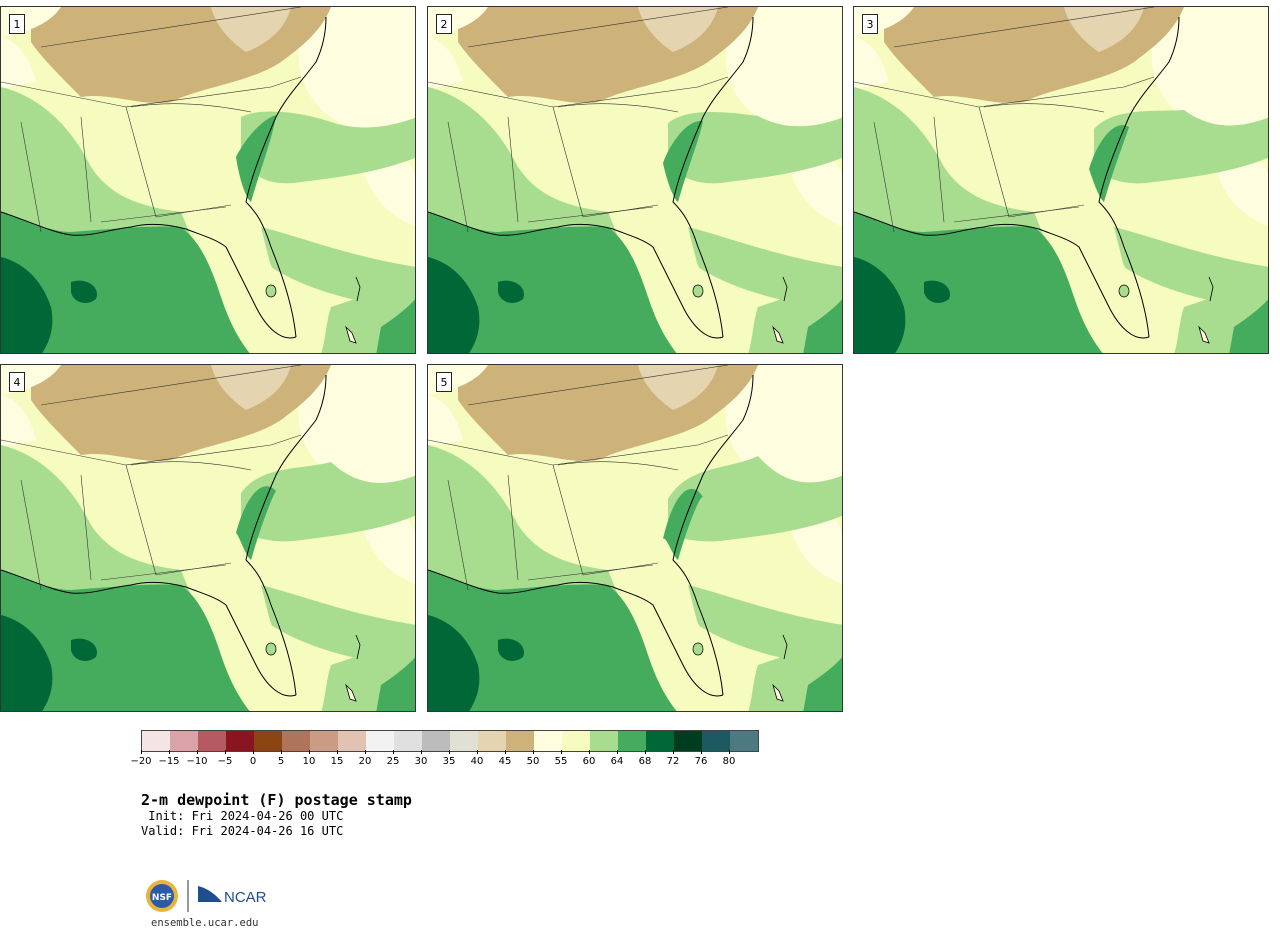  Describe the element at coordinates (393, 761) in the screenshot. I see `colorbar-tick-label: 25` at that location.